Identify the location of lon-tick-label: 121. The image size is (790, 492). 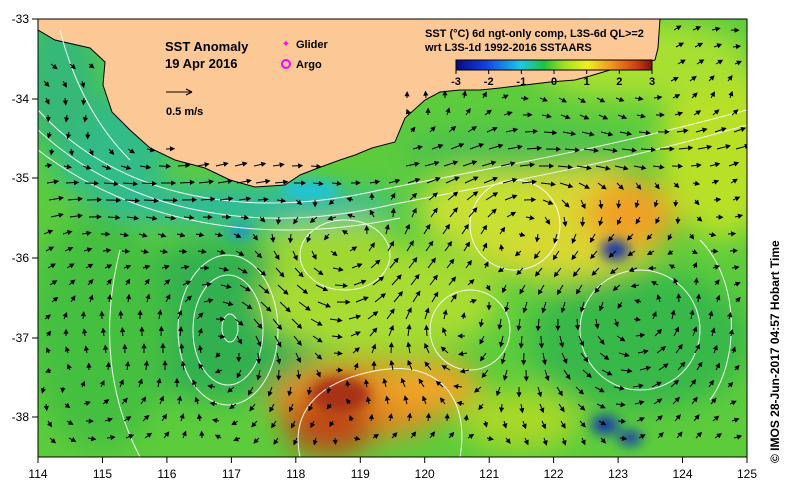
(489, 474).